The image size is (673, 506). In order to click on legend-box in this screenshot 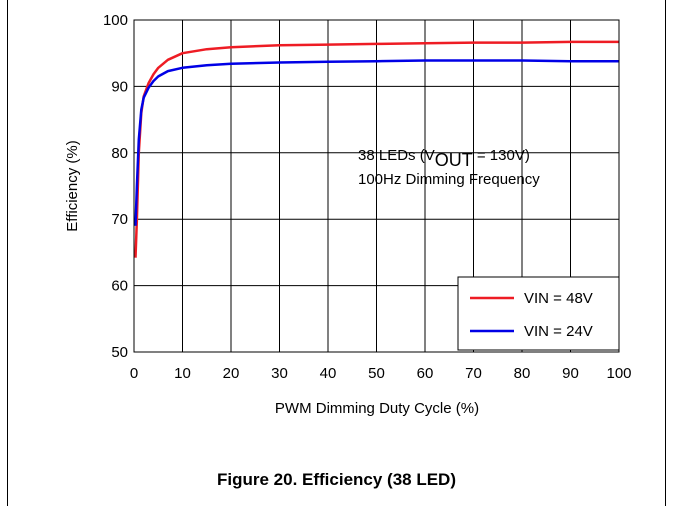, I will do `click(538, 313)`.